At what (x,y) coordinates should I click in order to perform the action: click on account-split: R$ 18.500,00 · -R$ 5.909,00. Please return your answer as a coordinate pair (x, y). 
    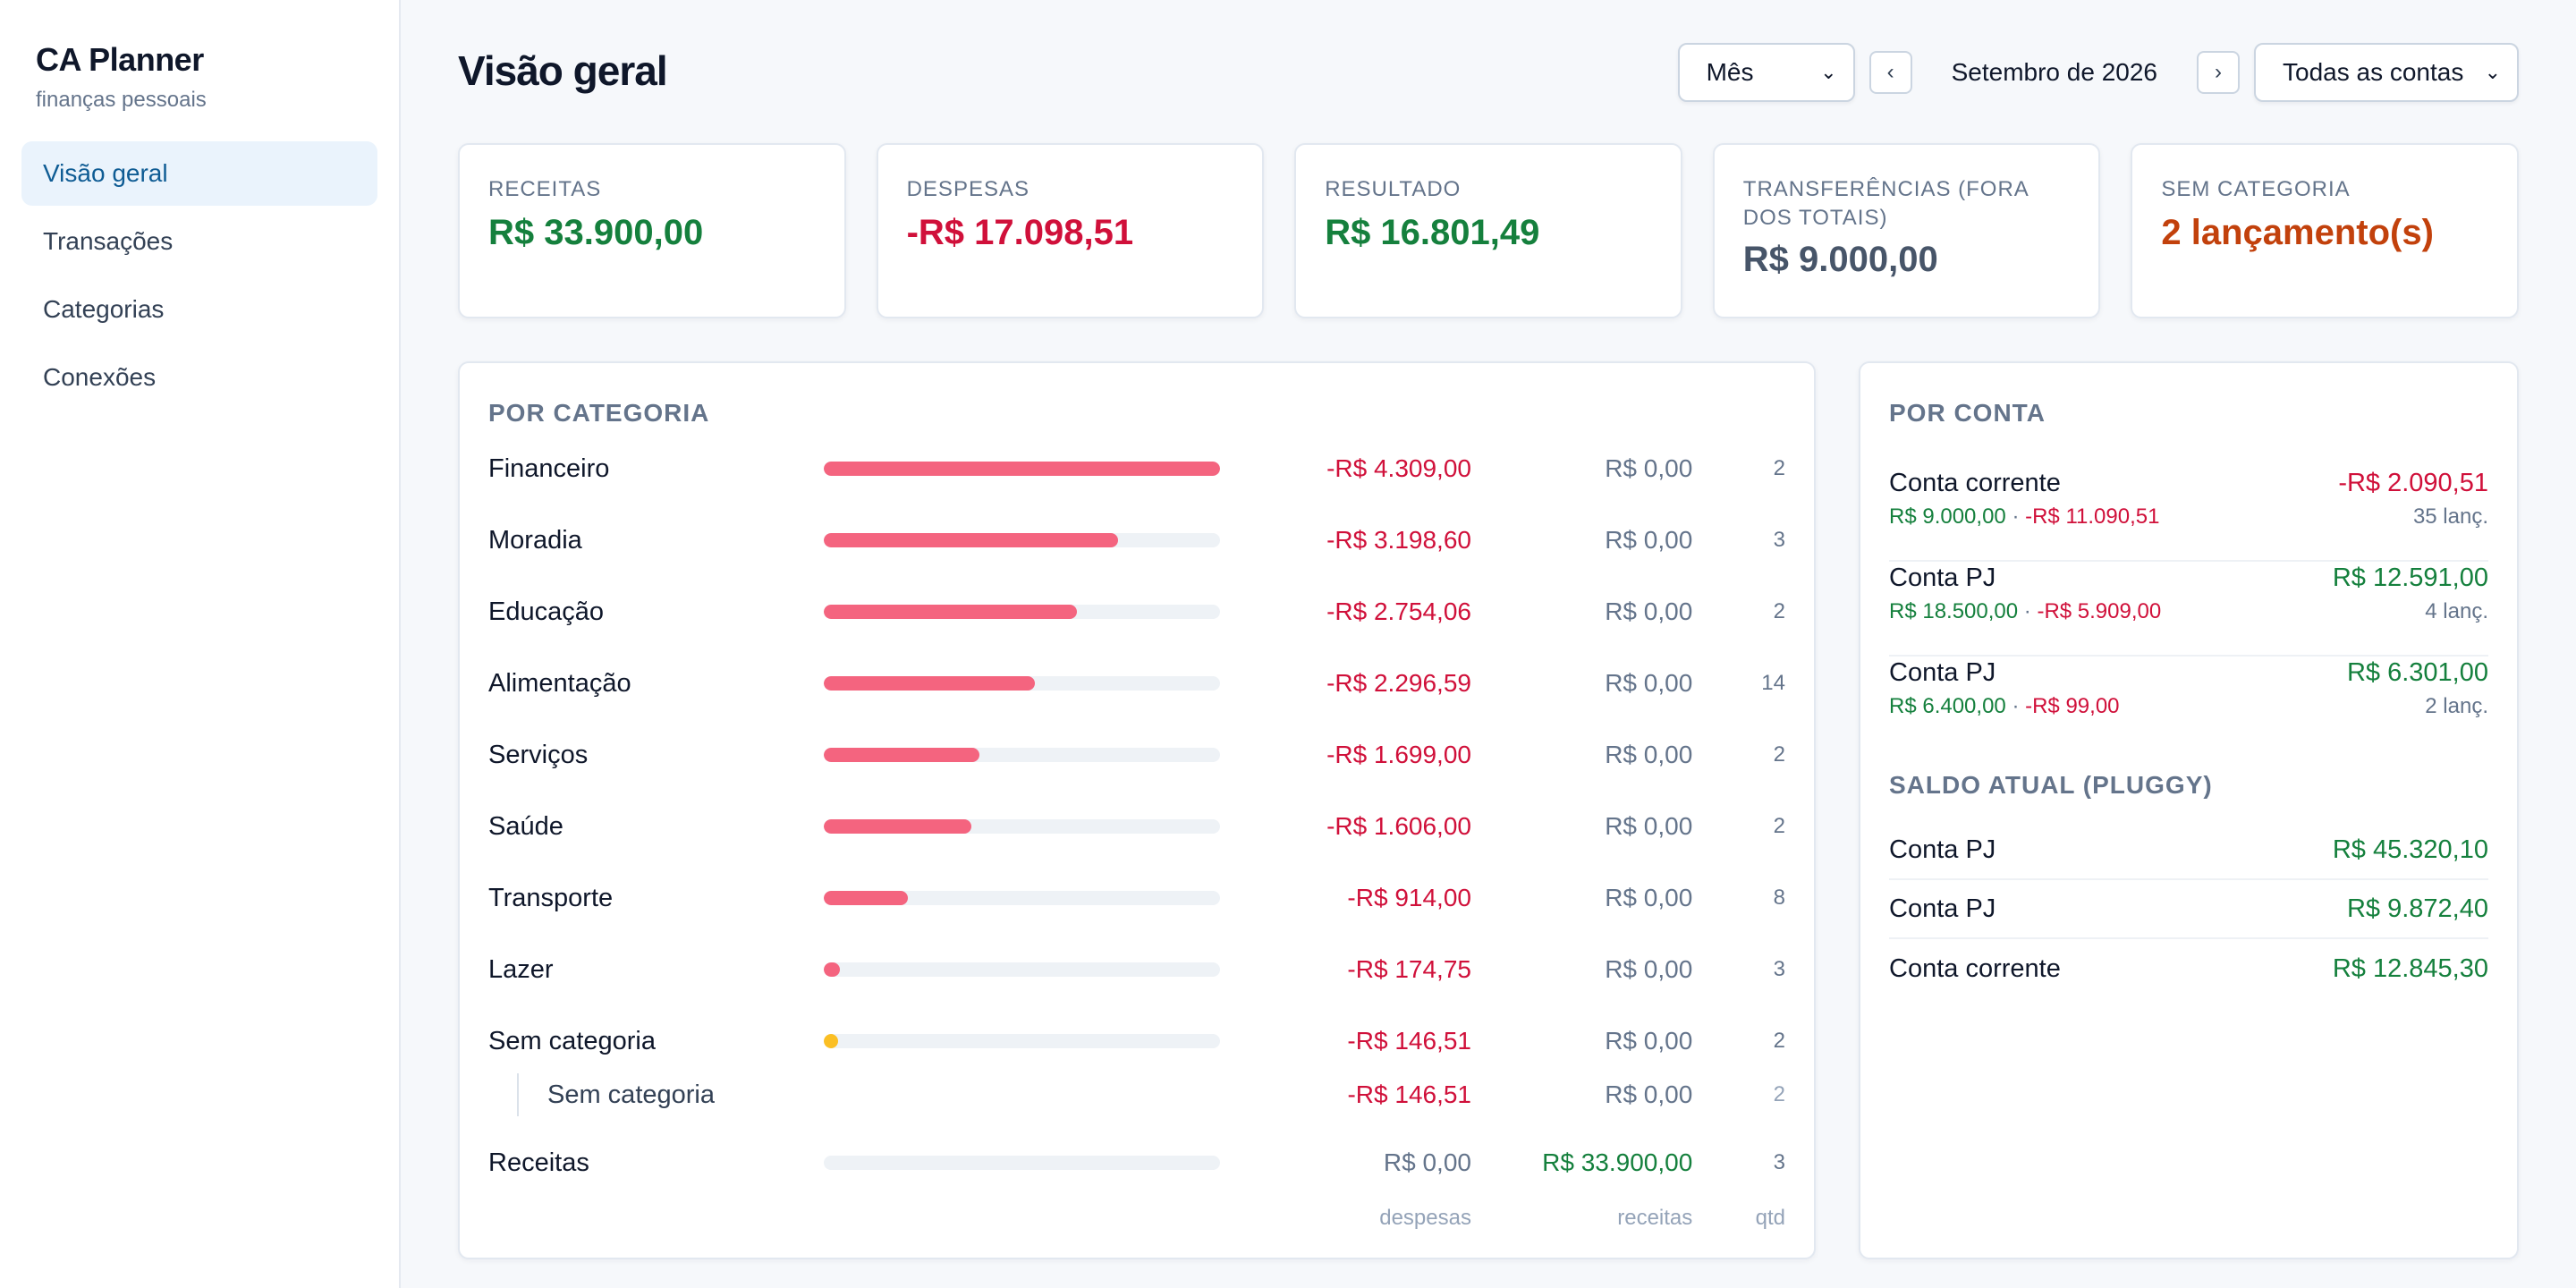
    Looking at the image, I should click on (2025, 611).